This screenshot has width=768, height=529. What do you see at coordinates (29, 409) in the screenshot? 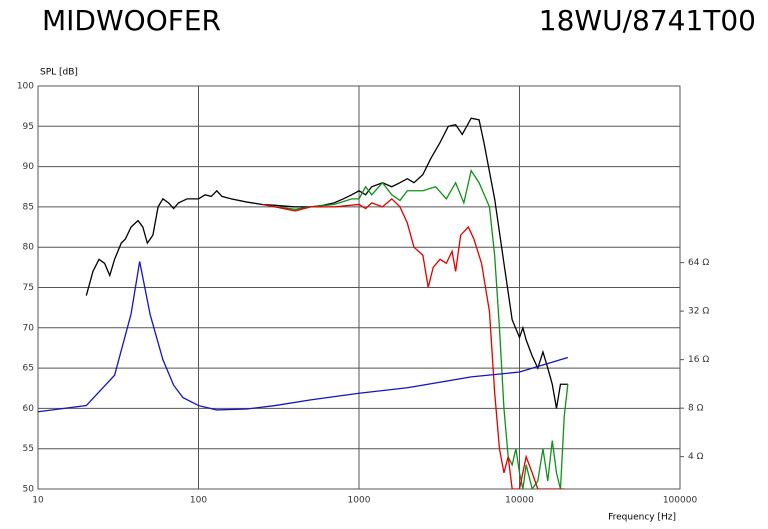
I see `y-tick-label: 60` at bounding box center [29, 409].